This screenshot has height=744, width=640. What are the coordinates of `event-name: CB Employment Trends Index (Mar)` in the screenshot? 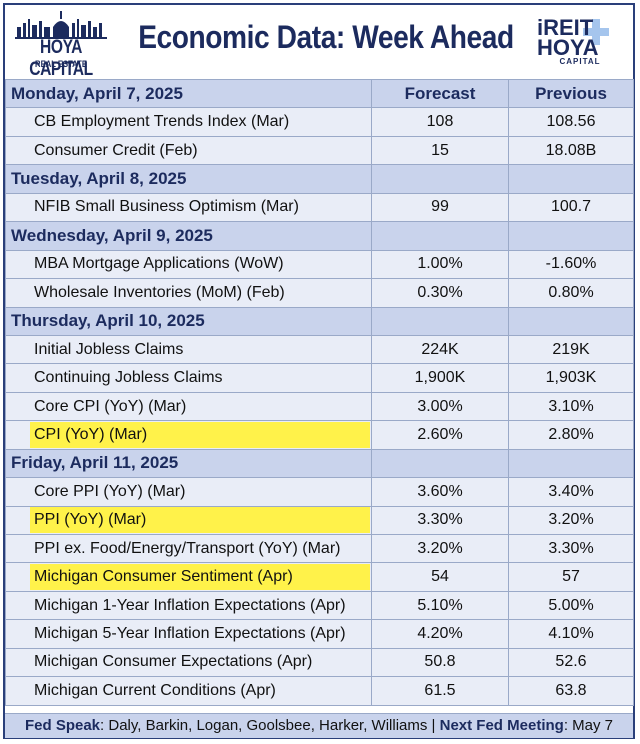 It's located at (162, 122).